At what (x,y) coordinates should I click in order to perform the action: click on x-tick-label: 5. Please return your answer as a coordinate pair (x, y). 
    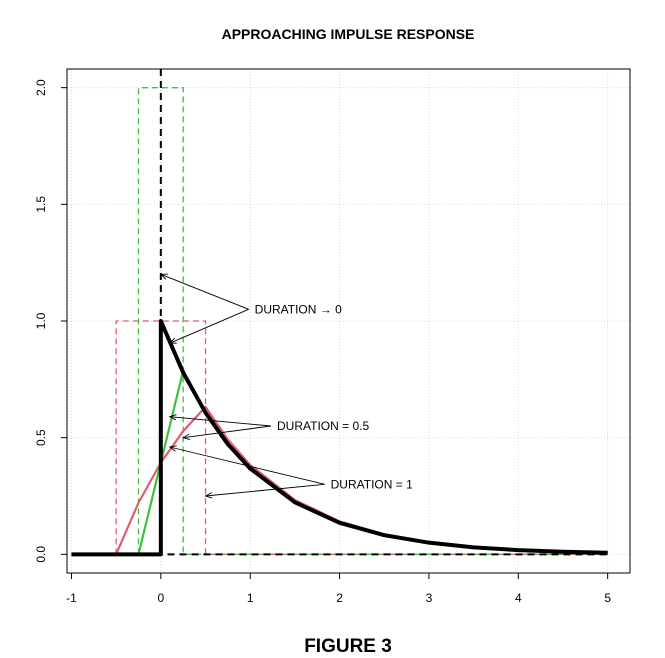
    Looking at the image, I should click on (607, 598).